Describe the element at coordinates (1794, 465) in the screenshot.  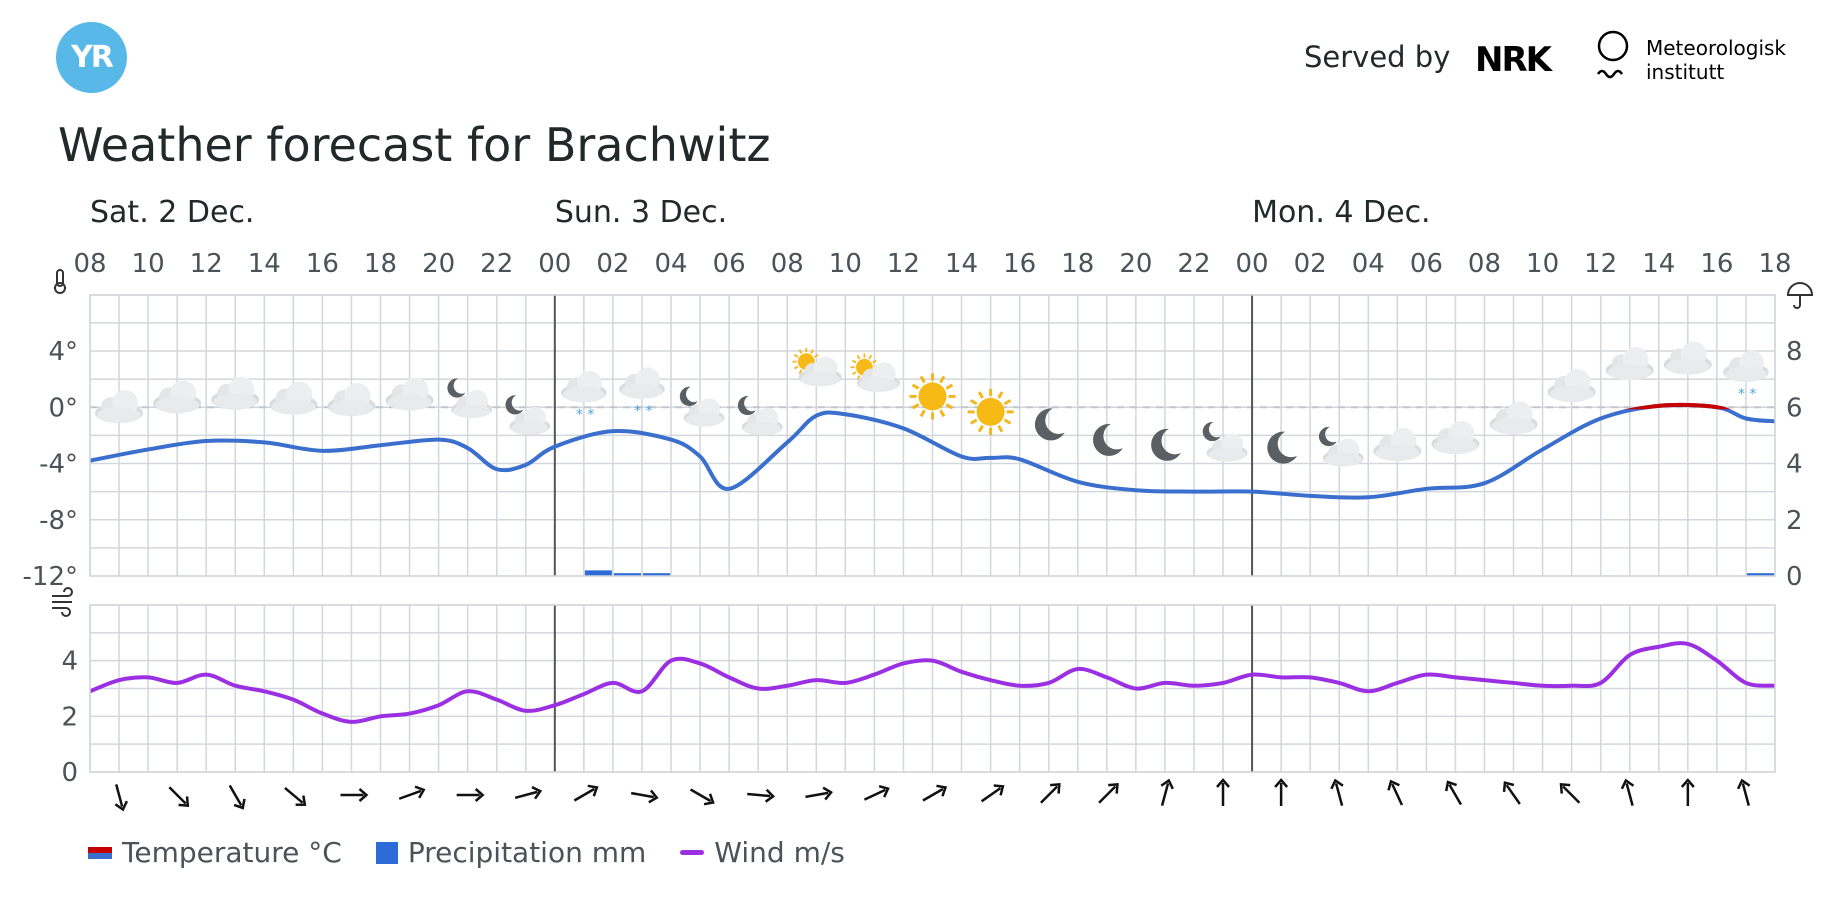
I see `precip-tick-label: 4` at that location.